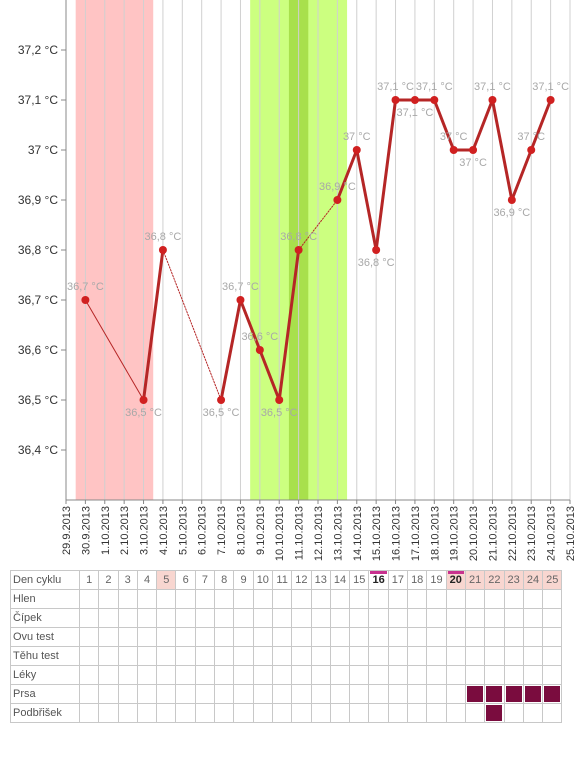 This screenshot has width=580, height=760. I want to click on cycle-day-cell: 19, so click(436, 580).